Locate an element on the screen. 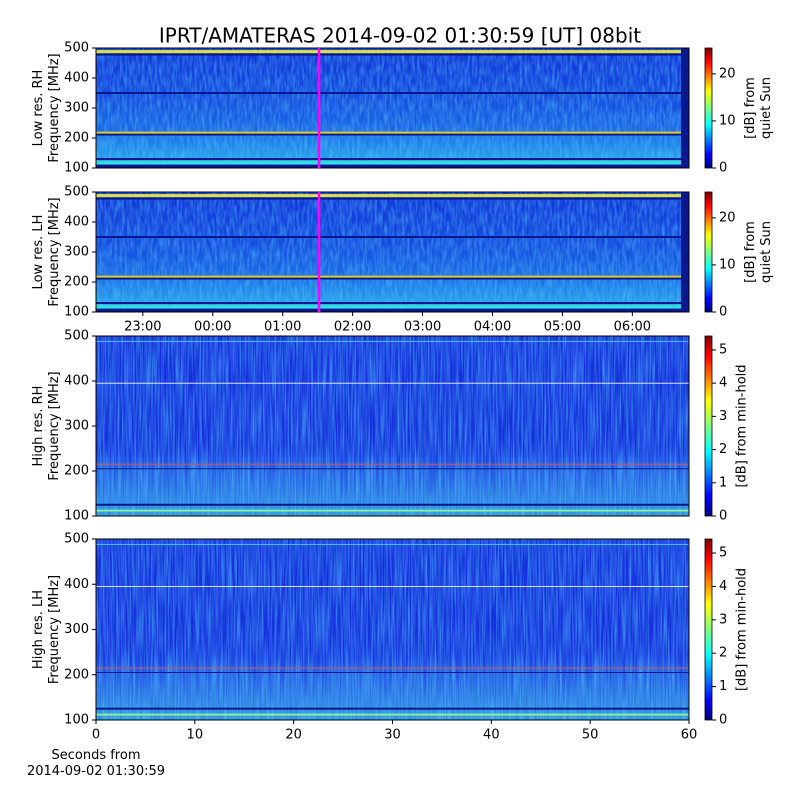 The height and width of the screenshot is (800, 800). x-tick-label: 30 is located at coordinates (392, 735).